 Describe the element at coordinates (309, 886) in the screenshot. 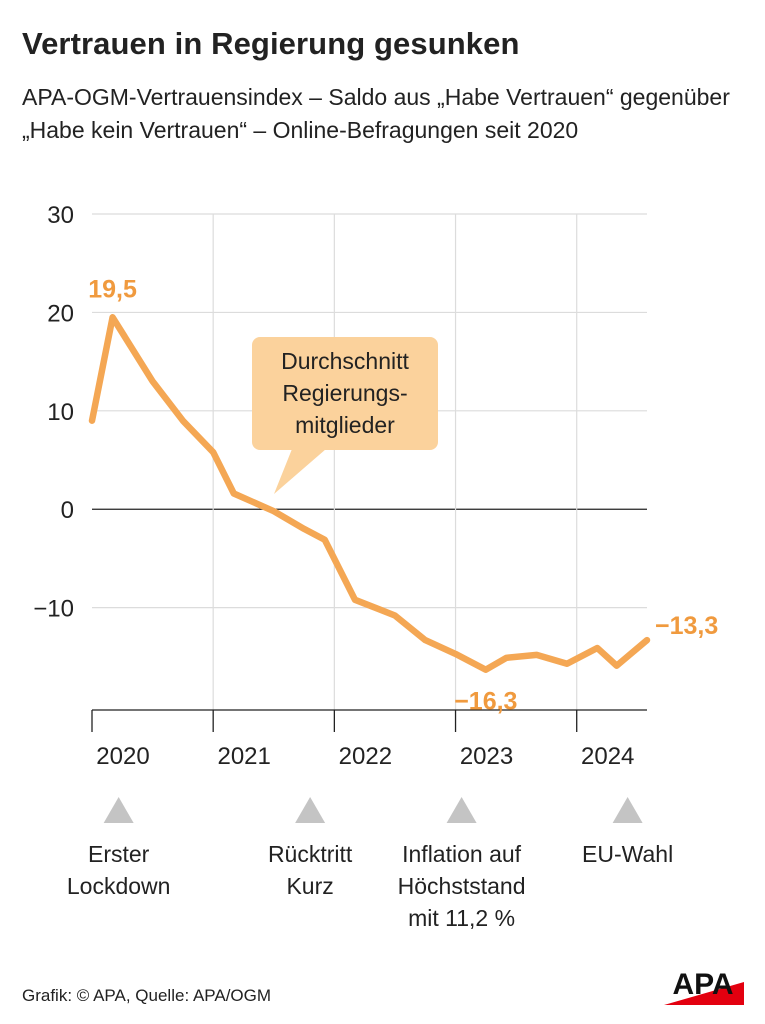

I see `event-label: Kurz` at that location.